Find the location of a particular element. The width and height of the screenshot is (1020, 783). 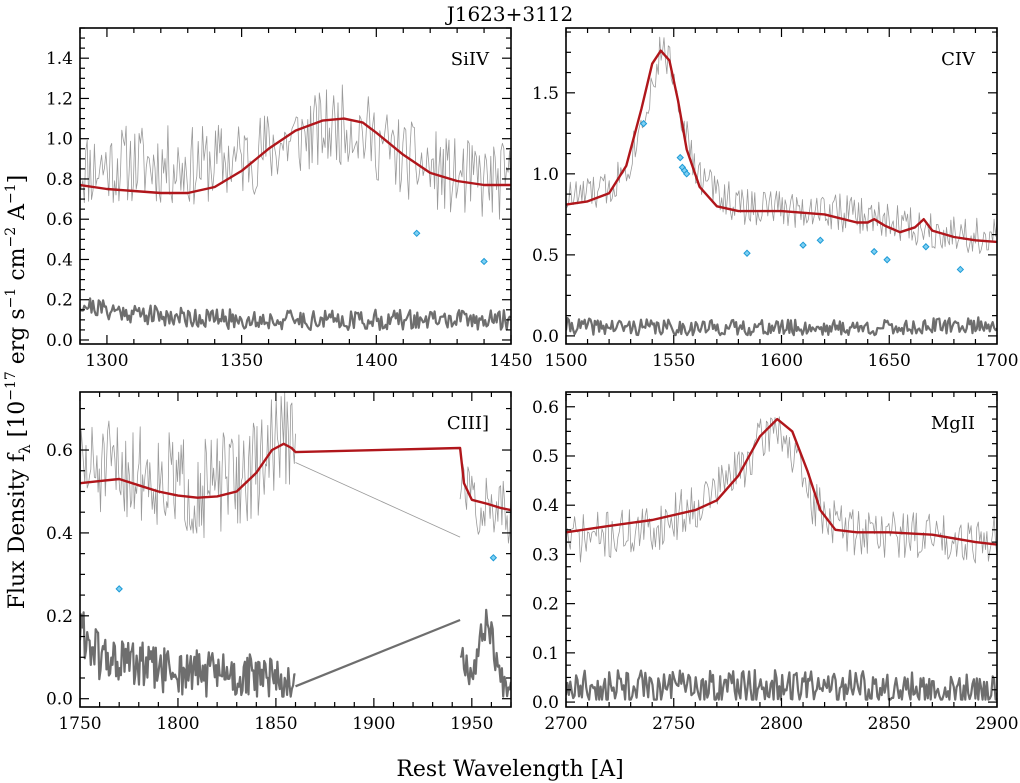

x-tick-label: 1850 is located at coordinates (275, 724).